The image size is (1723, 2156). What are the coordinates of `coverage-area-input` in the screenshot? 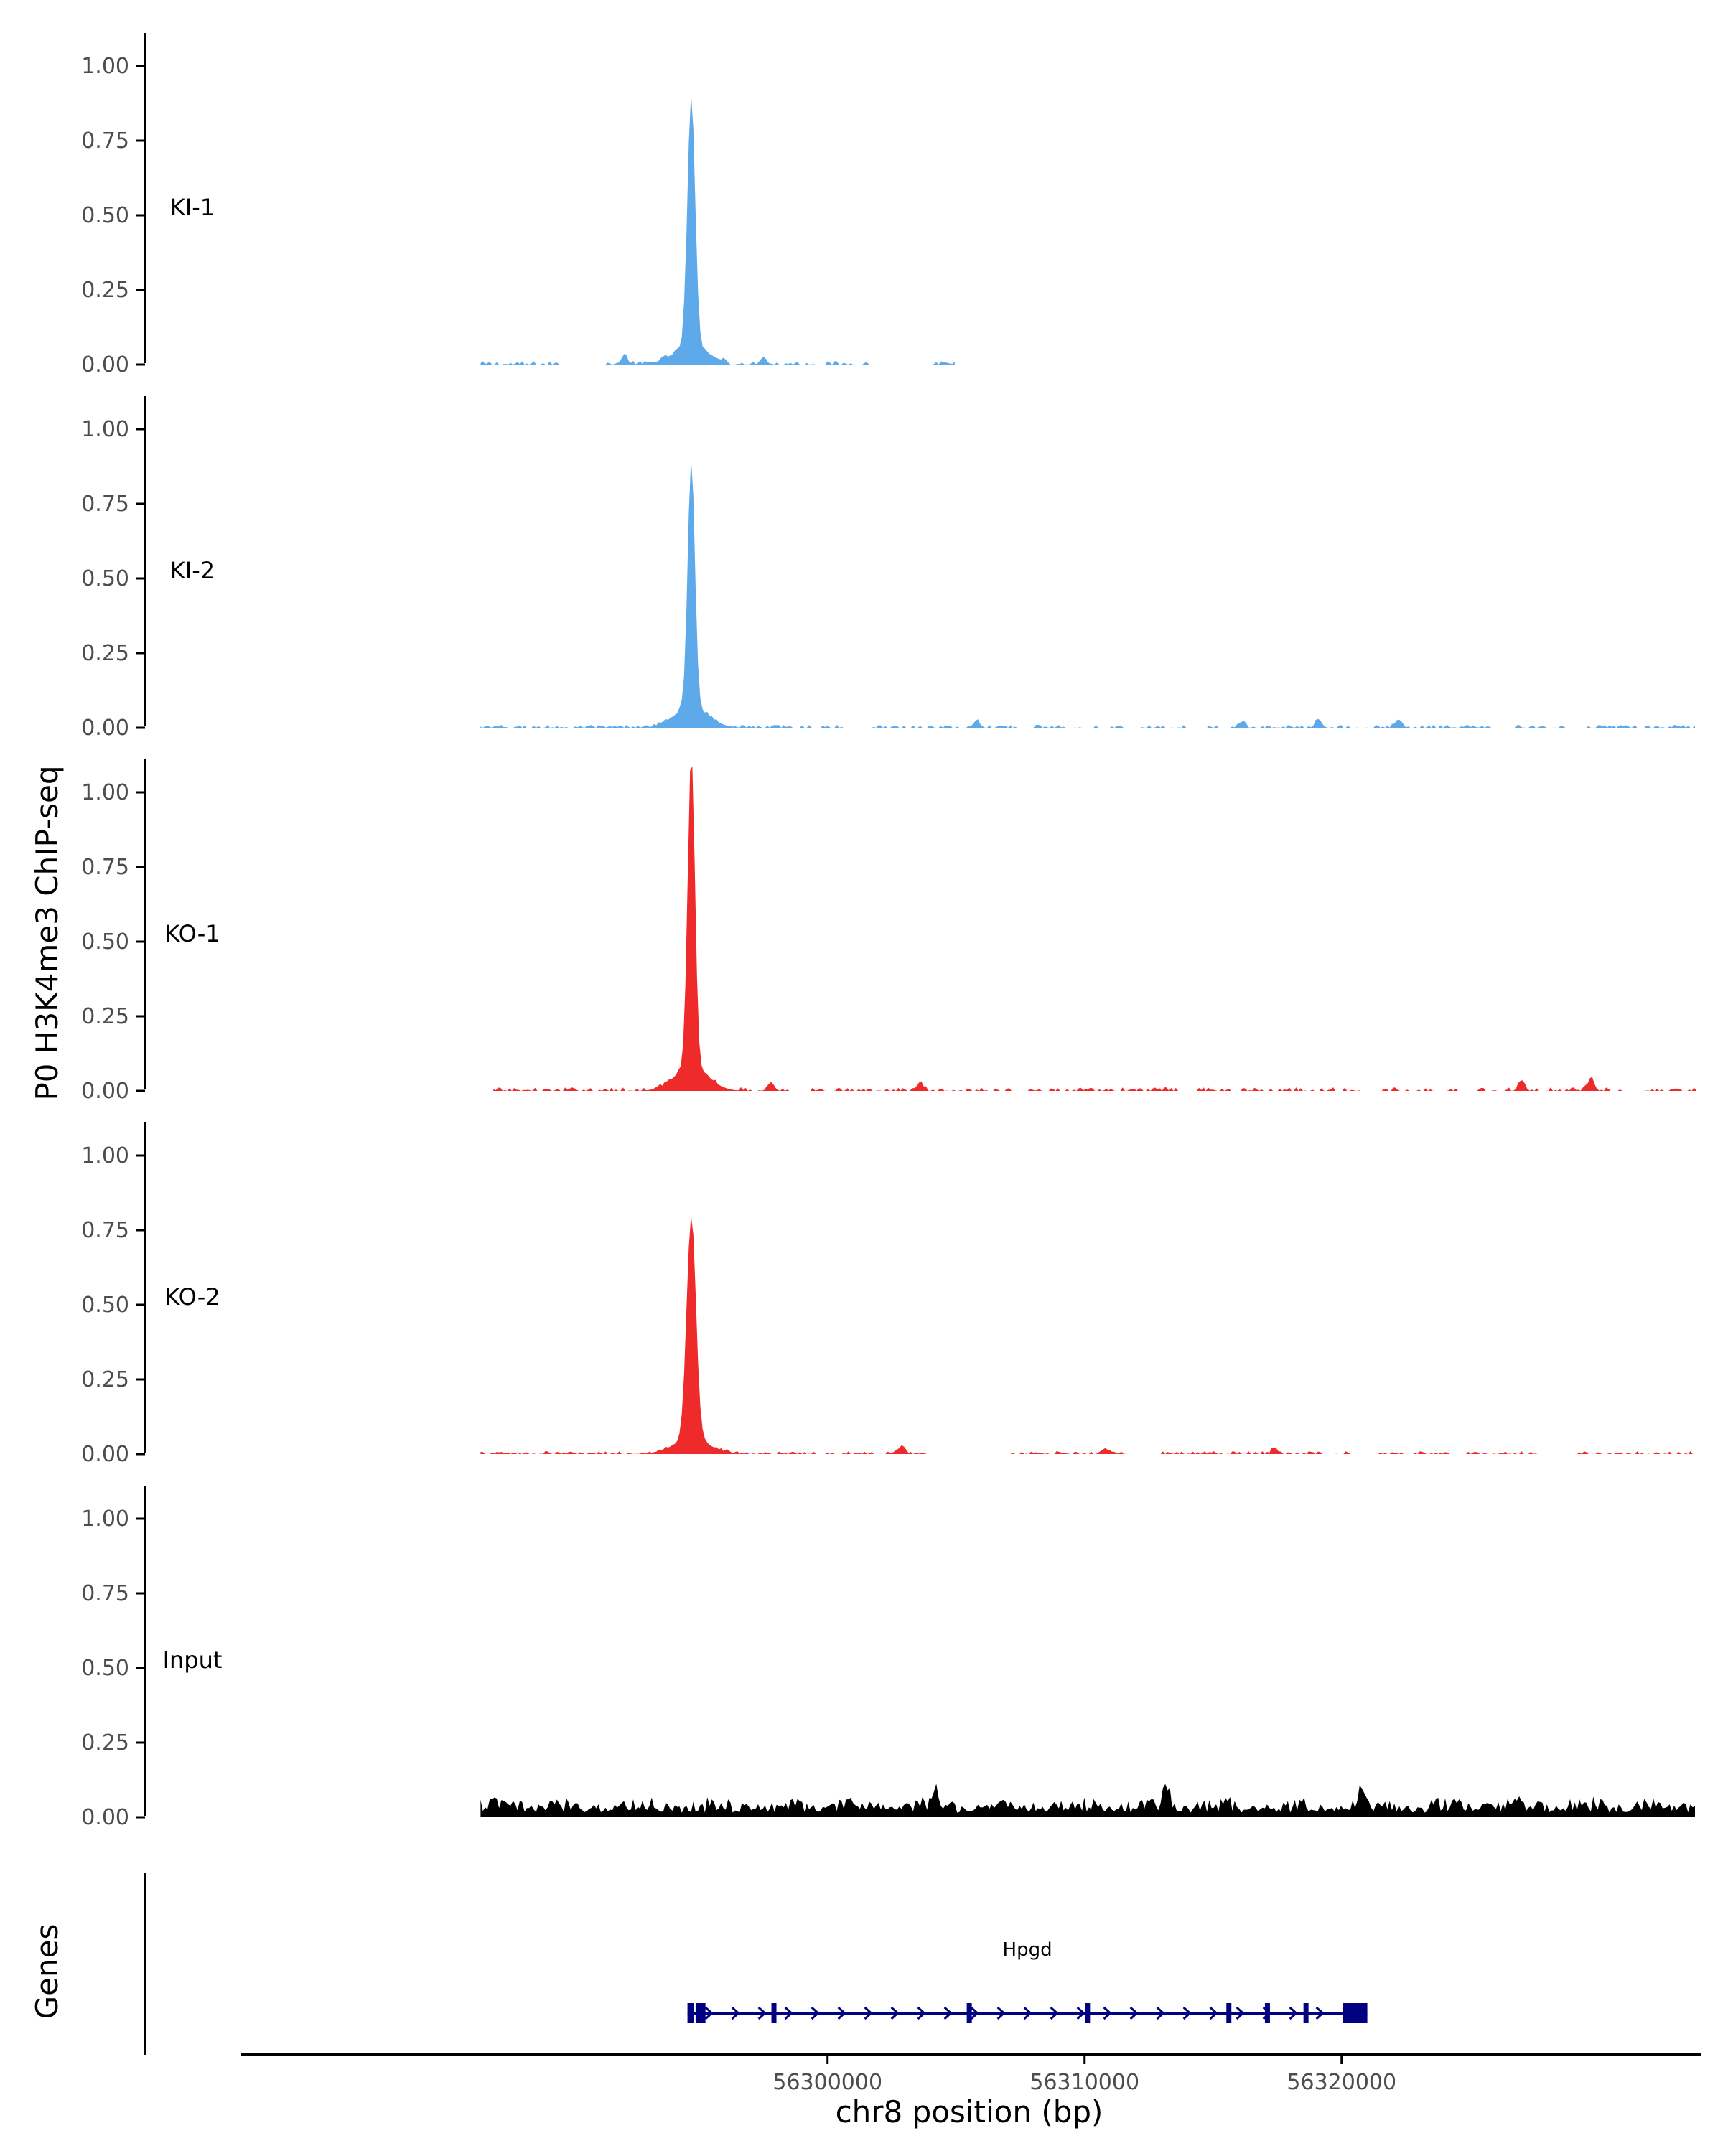 It's located at (1087, 1800).